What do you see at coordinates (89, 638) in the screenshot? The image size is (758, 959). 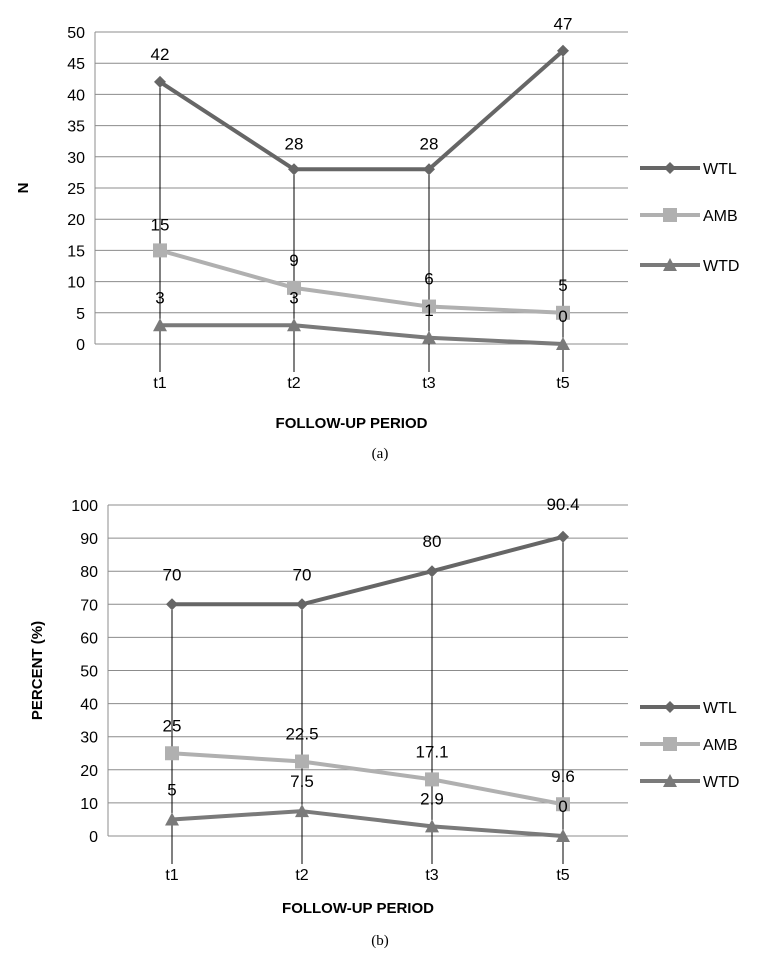 I see `y-tick-label: 60` at bounding box center [89, 638].